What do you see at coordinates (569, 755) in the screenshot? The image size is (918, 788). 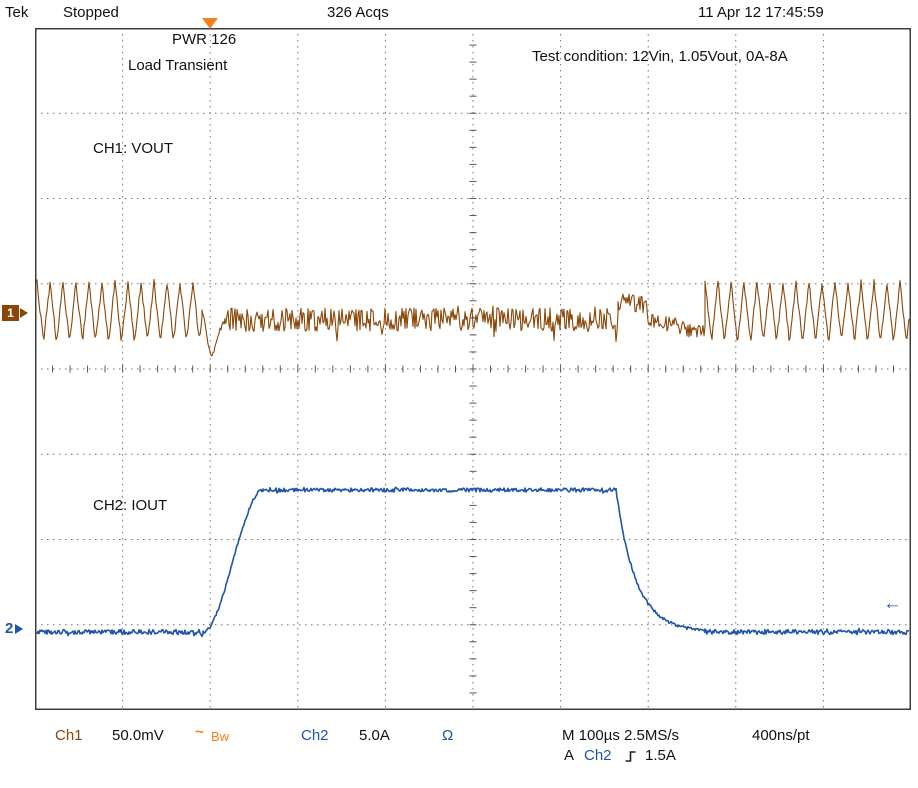 I see `trigger-mode-readout: A` at bounding box center [569, 755].